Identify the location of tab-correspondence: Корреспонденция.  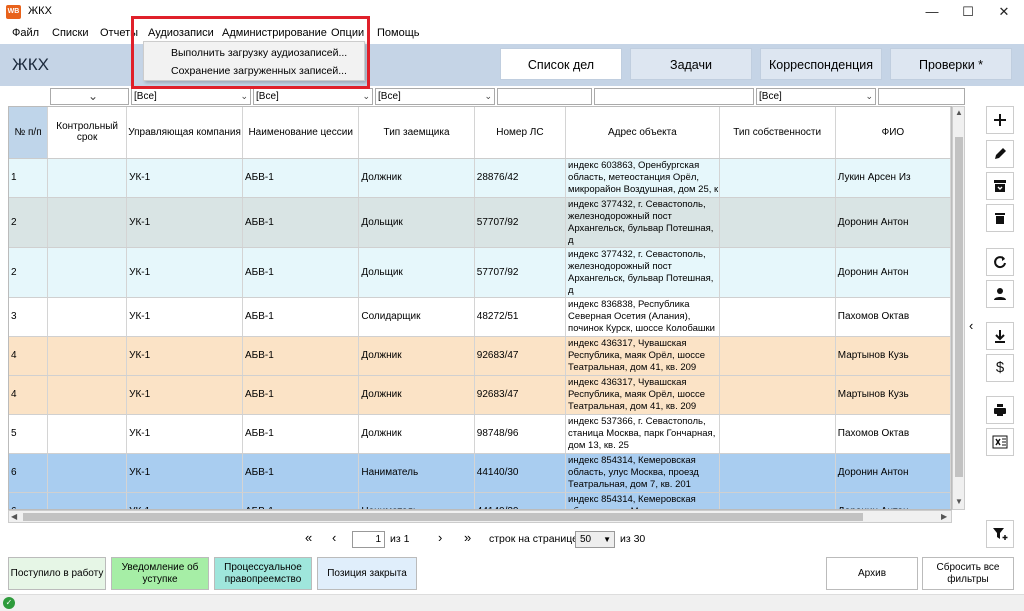
(821, 64).